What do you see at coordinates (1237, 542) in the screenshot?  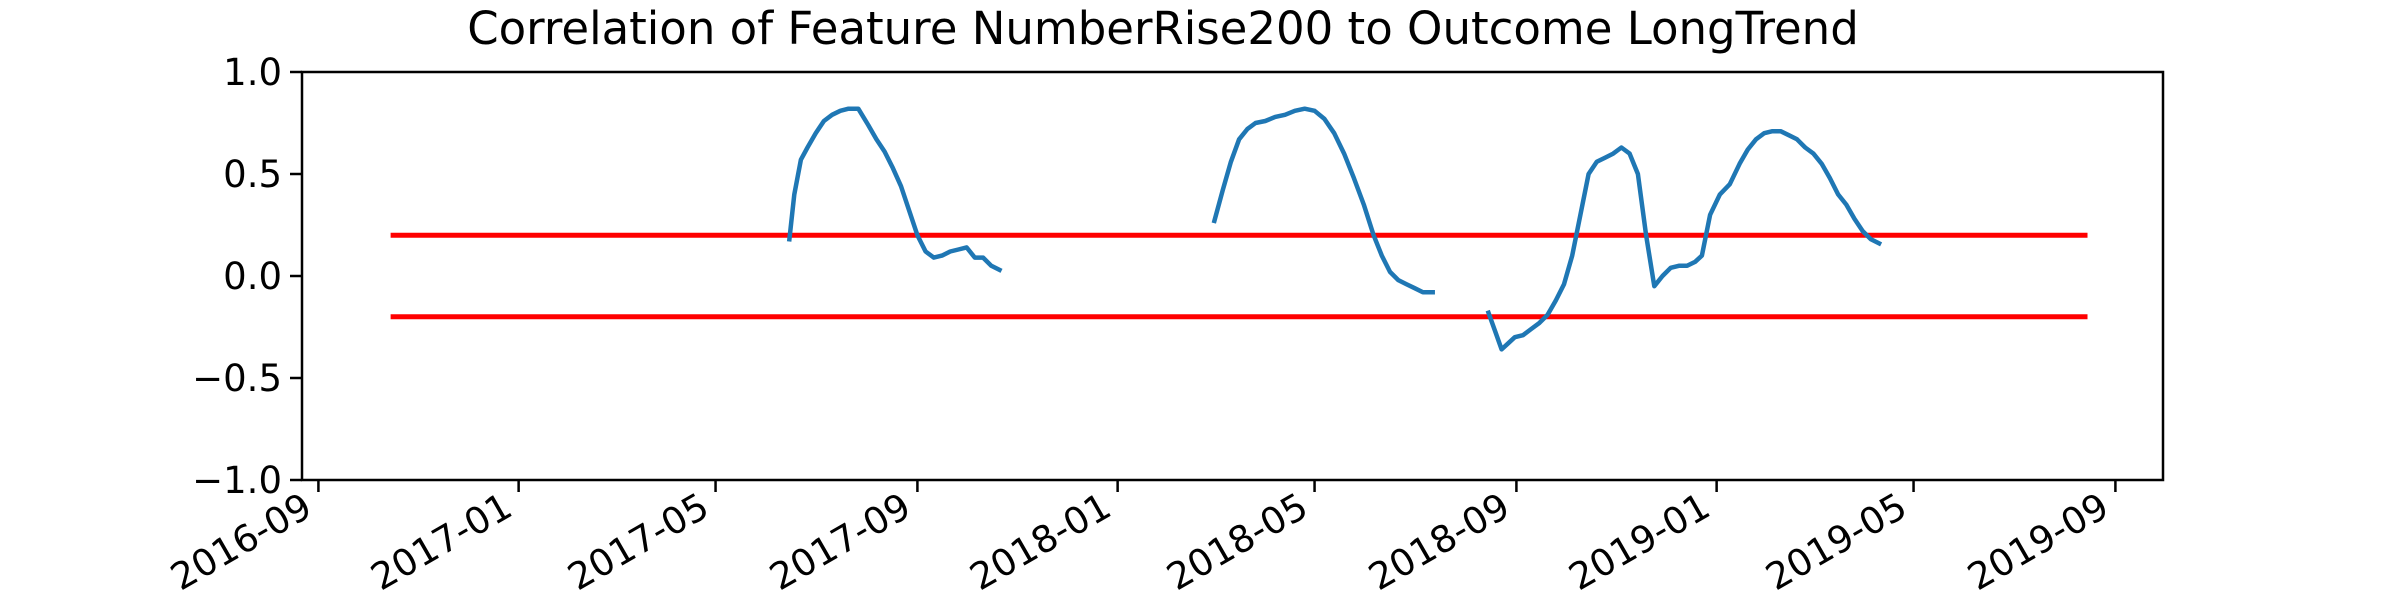 I see `x-tick-label: 2018-05` at bounding box center [1237, 542].